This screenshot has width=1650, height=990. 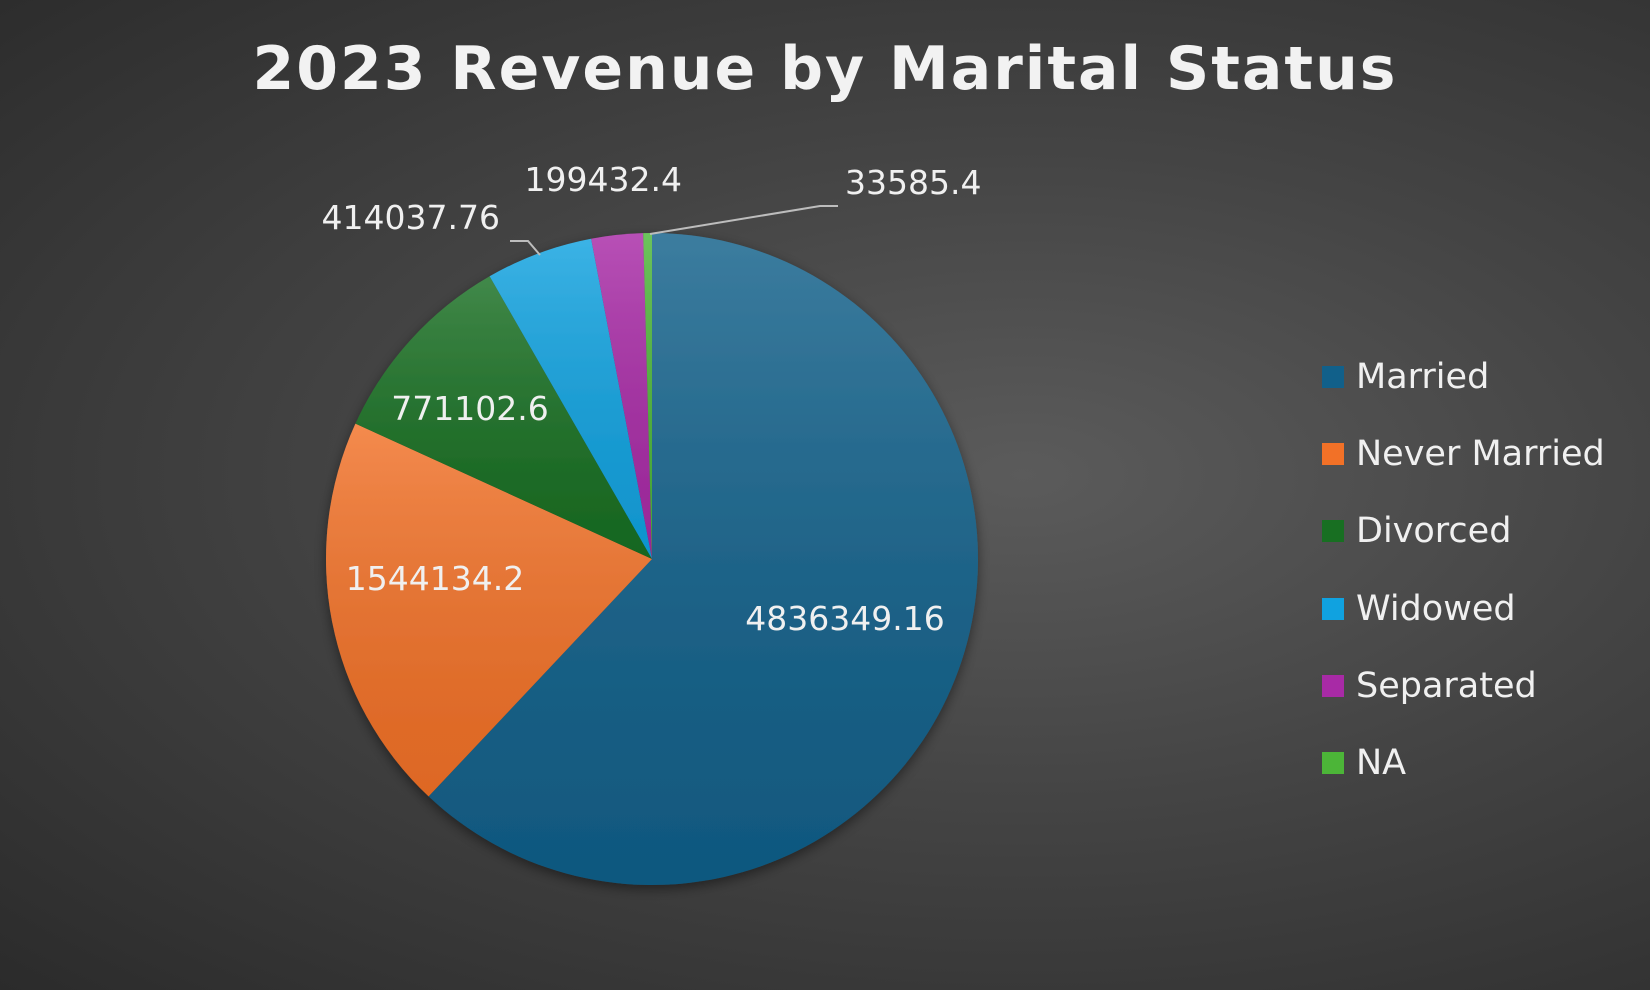 What do you see at coordinates (603, 179) in the screenshot?
I see `data-label-separated: 199432.4` at bounding box center [603, 179].